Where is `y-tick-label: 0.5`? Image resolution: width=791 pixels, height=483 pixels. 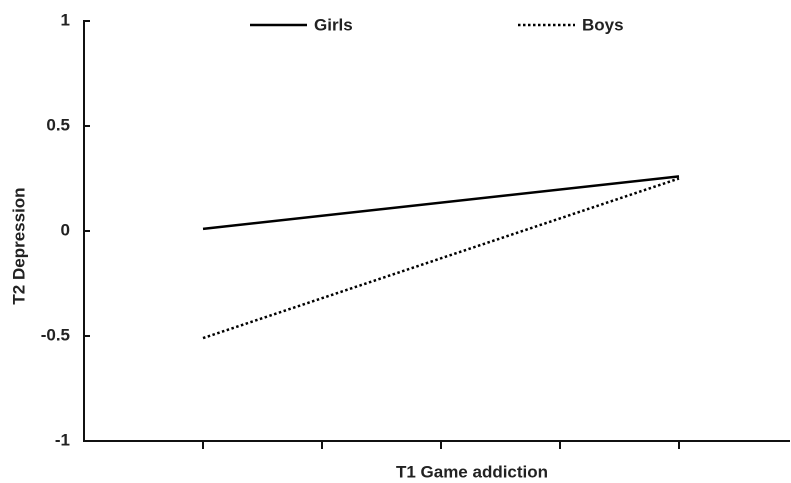 y-tick-label: 0.5 is located at coordinates (58, 124).